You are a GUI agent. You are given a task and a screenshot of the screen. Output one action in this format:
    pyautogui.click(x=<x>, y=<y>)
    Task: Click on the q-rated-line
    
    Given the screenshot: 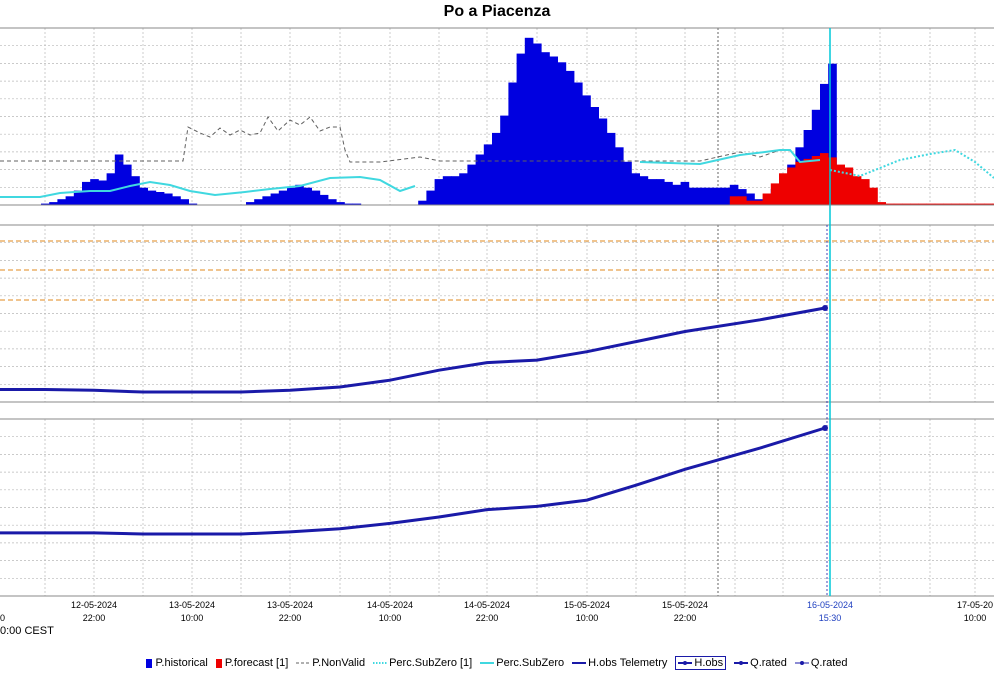 What is the action you would take?
    pyautogui.click(x=413, y=481)
    